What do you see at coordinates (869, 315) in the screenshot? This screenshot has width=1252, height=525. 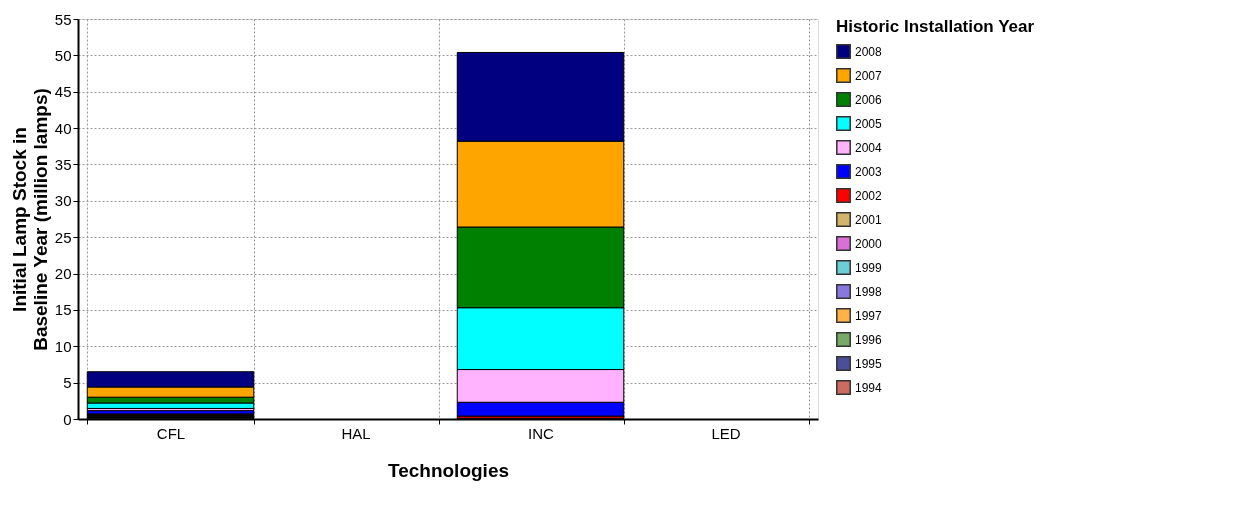 I see `legend-label: 1997` at bounding box center [869, 315].